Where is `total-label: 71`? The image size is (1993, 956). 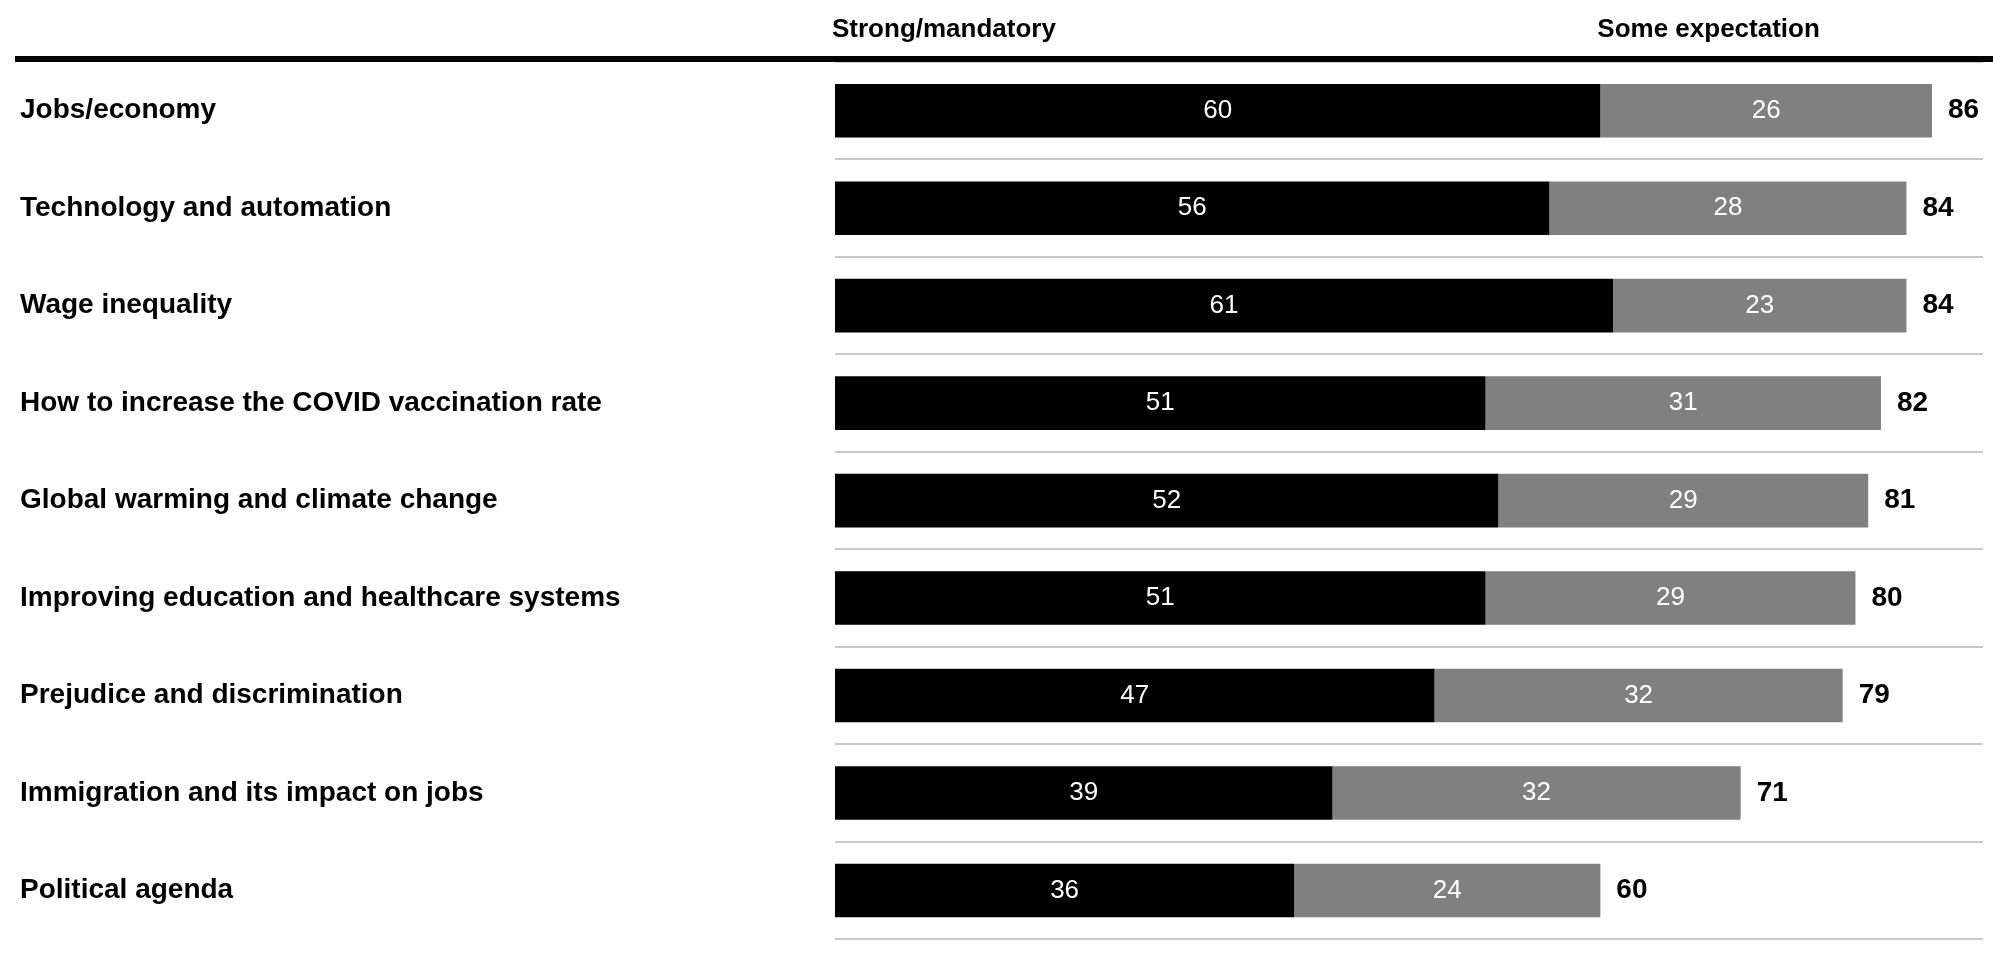 total-label: 71 is located at coordinates (1772, 791).